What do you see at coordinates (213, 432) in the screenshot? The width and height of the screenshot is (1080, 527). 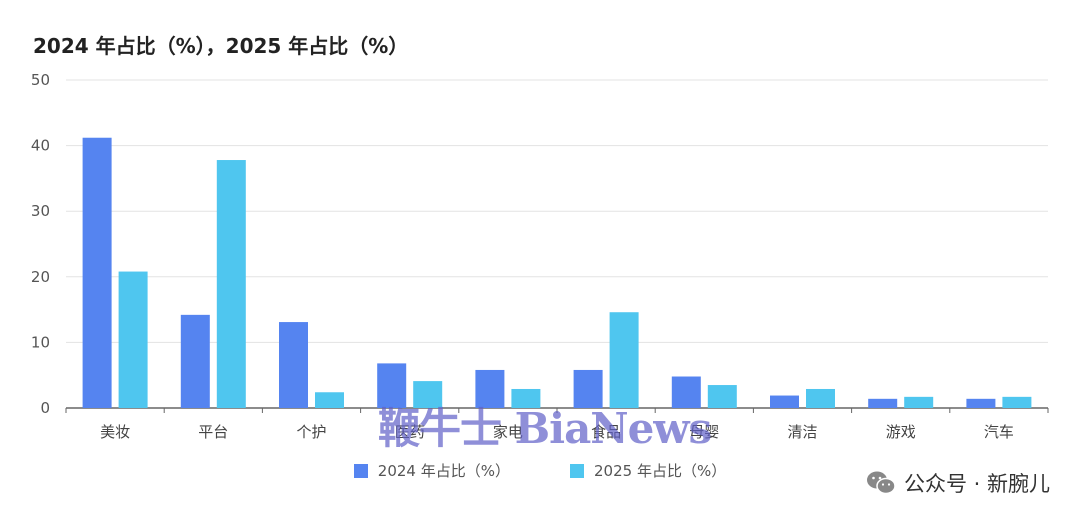 I see `x-tick-label-1: 平台` at bounding box center [213, 432].